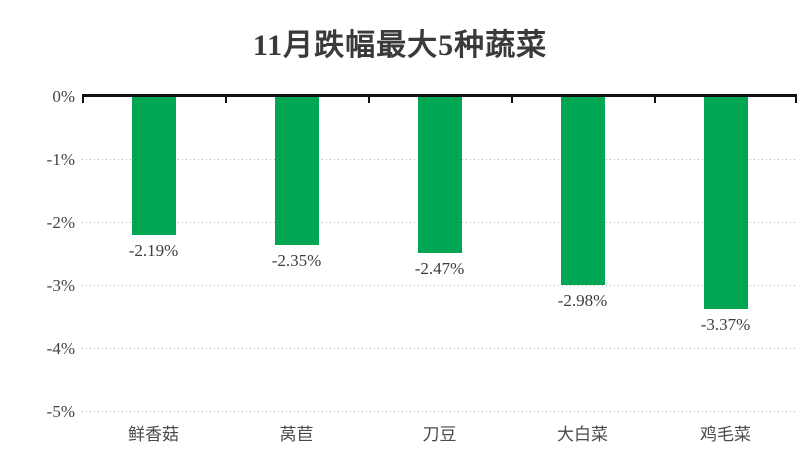  What do you see at coordinates (296, 261) in the screenshot?
I see `bar-value-label: -2.35%` at bounding box center [296, 261].